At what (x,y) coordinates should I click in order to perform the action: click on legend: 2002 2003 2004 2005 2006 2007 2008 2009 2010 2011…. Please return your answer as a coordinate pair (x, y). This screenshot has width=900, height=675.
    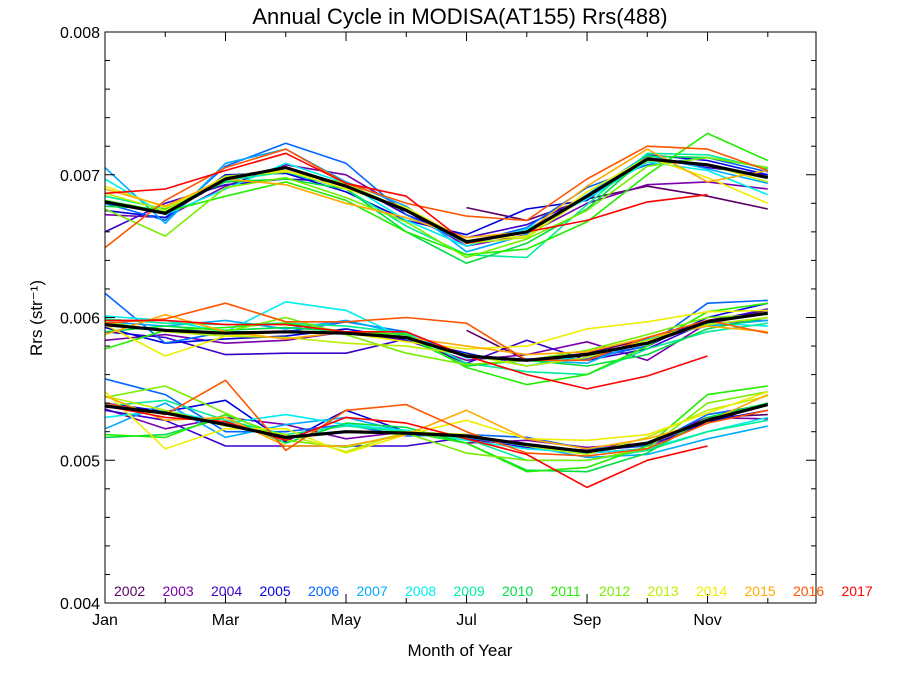
    Looking at the image, I should click on (493, 591).